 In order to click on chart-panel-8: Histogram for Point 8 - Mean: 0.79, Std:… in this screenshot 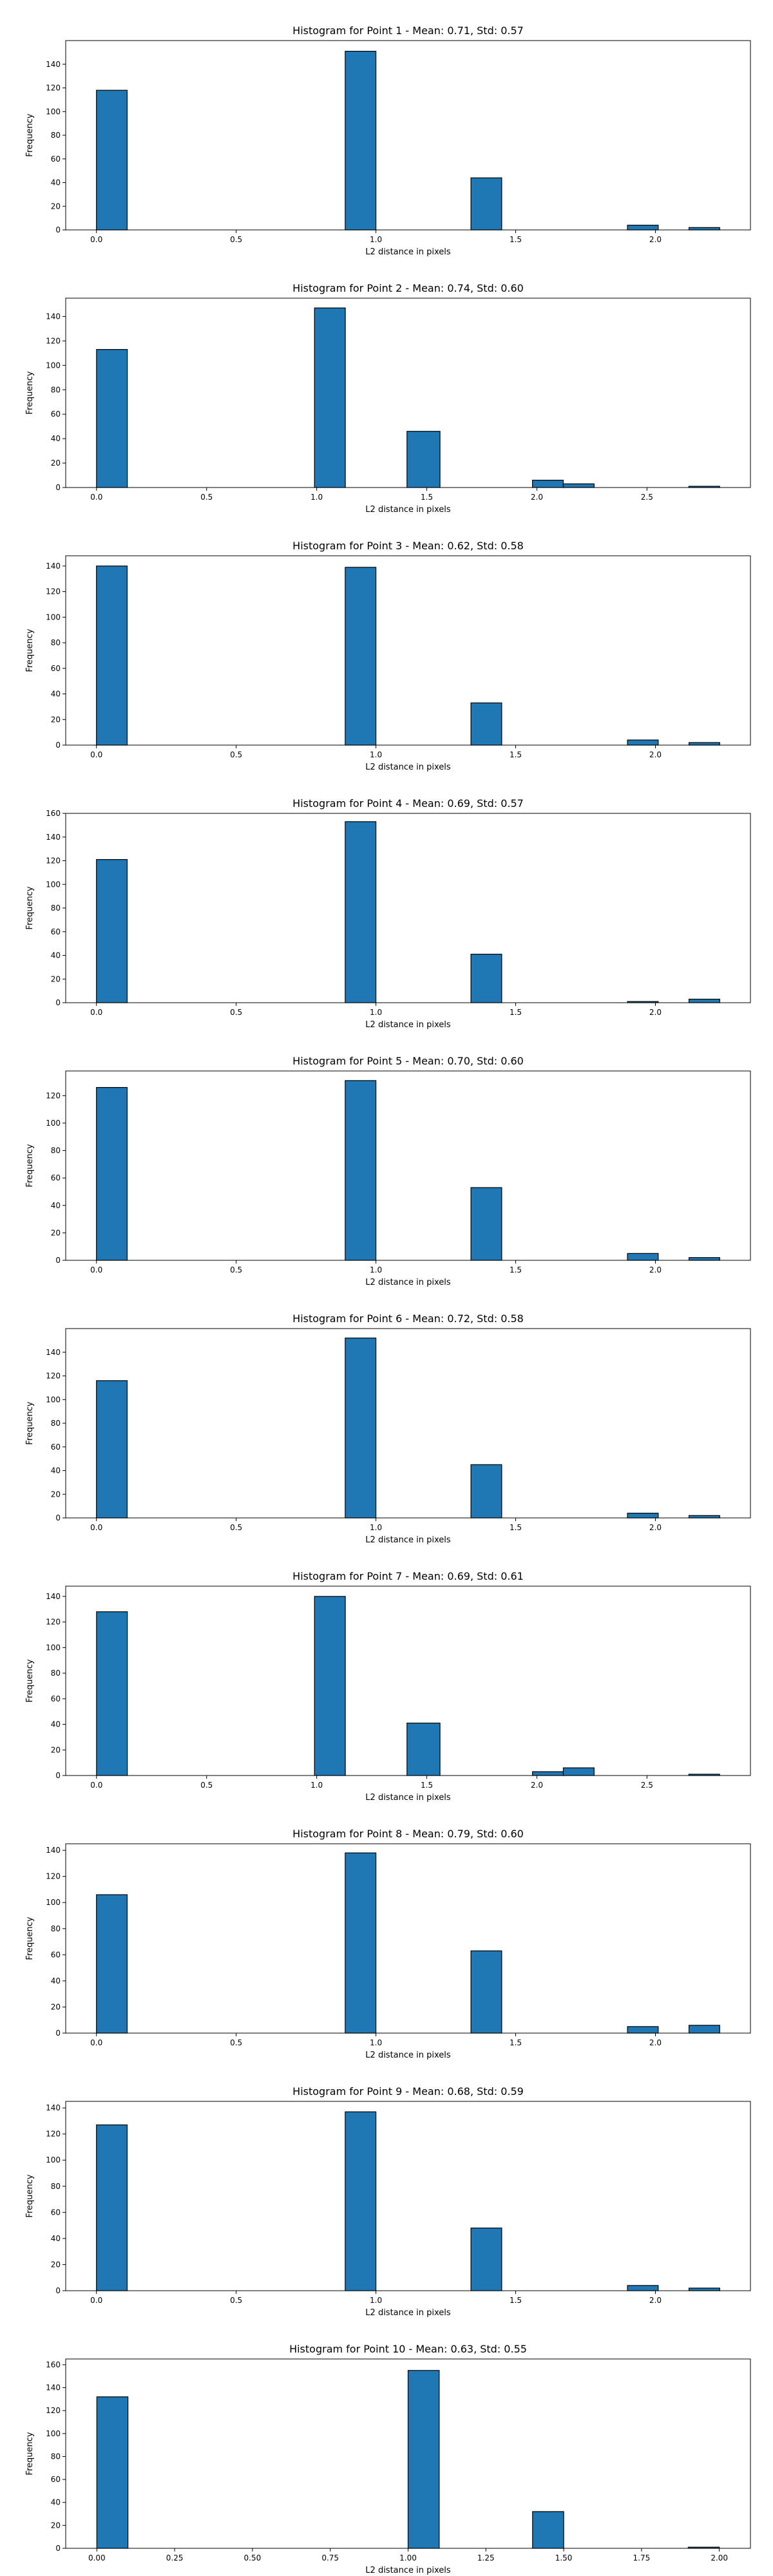, I will do `click(388, 1944)`.